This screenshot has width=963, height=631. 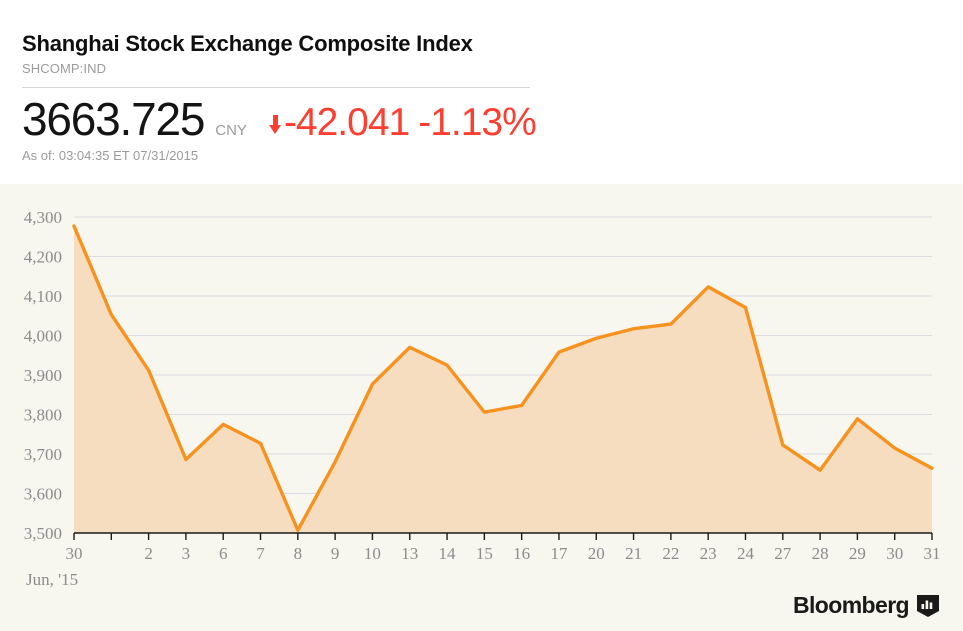 I want to click on x-axis-tick-label: 27, so click(x=783, y=553).